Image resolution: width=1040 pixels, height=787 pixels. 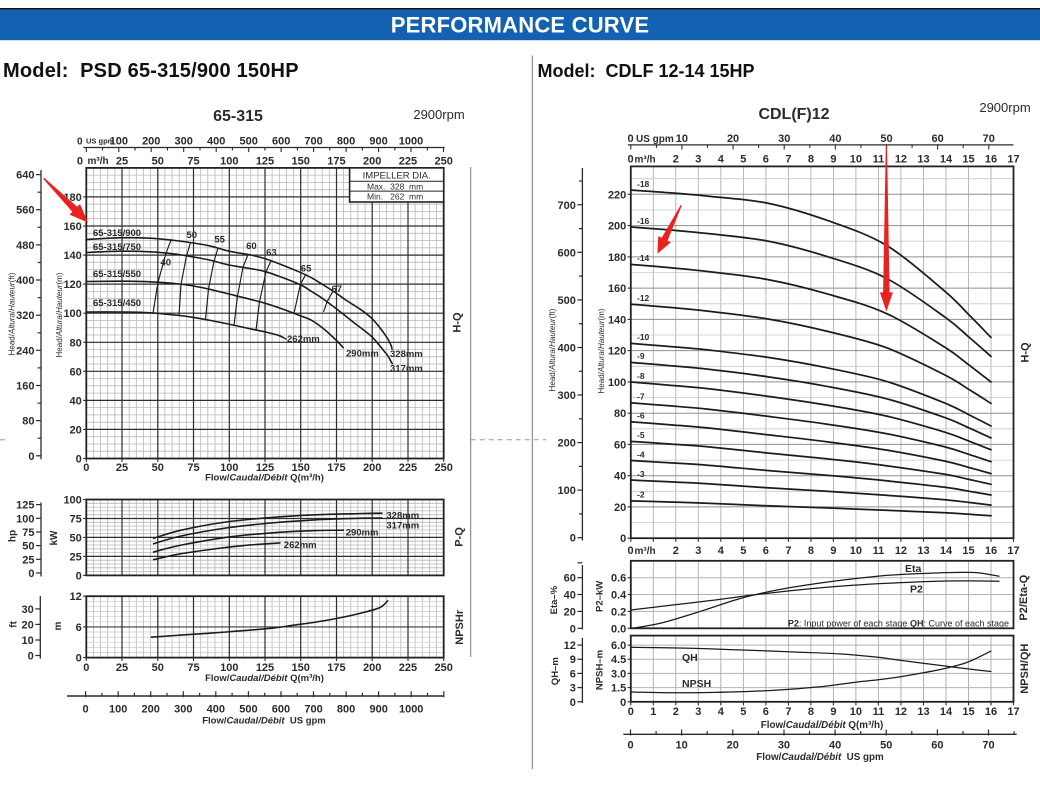 I want to click on svg-text: 20, so click(x=733, y=139).